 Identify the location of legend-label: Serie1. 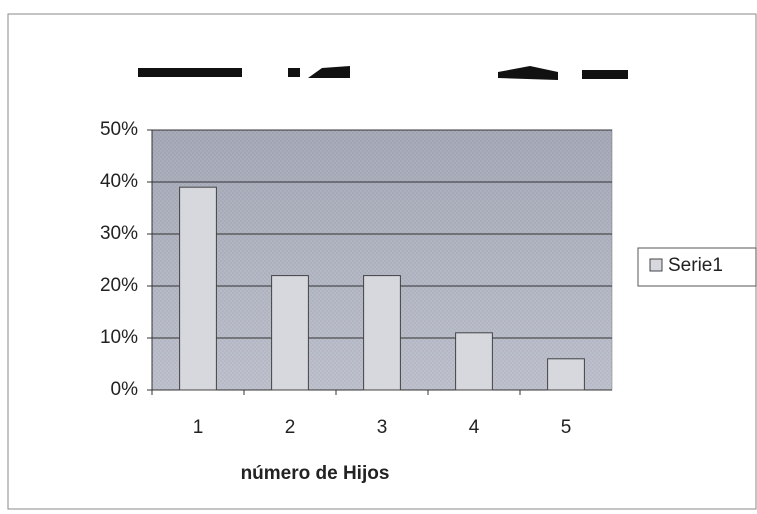
(695, 265).